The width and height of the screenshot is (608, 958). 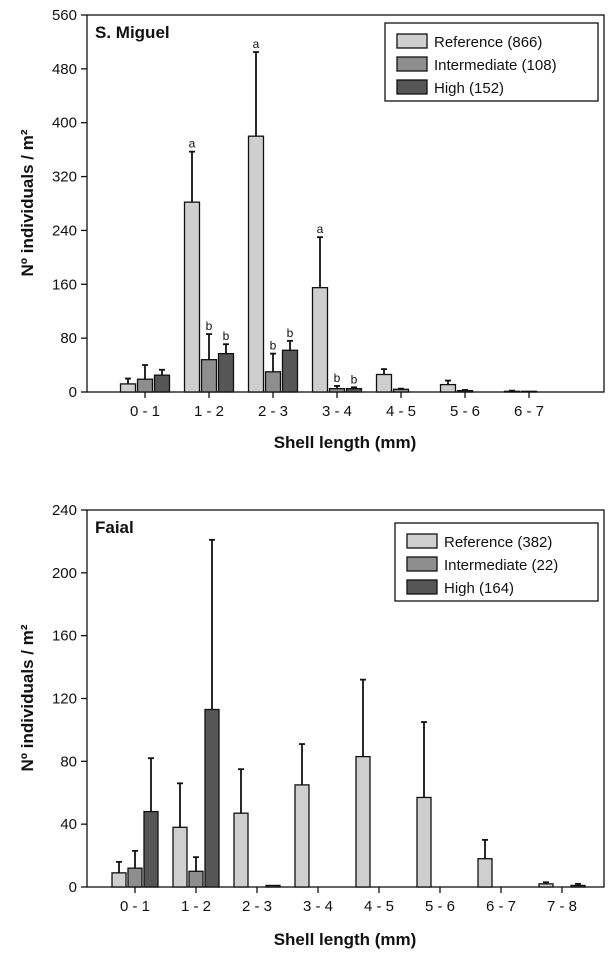 What do you see at coordinates (64, 69) in the screenshot?
I see `y-tick-label: 480` at bounding box center [64, 69].